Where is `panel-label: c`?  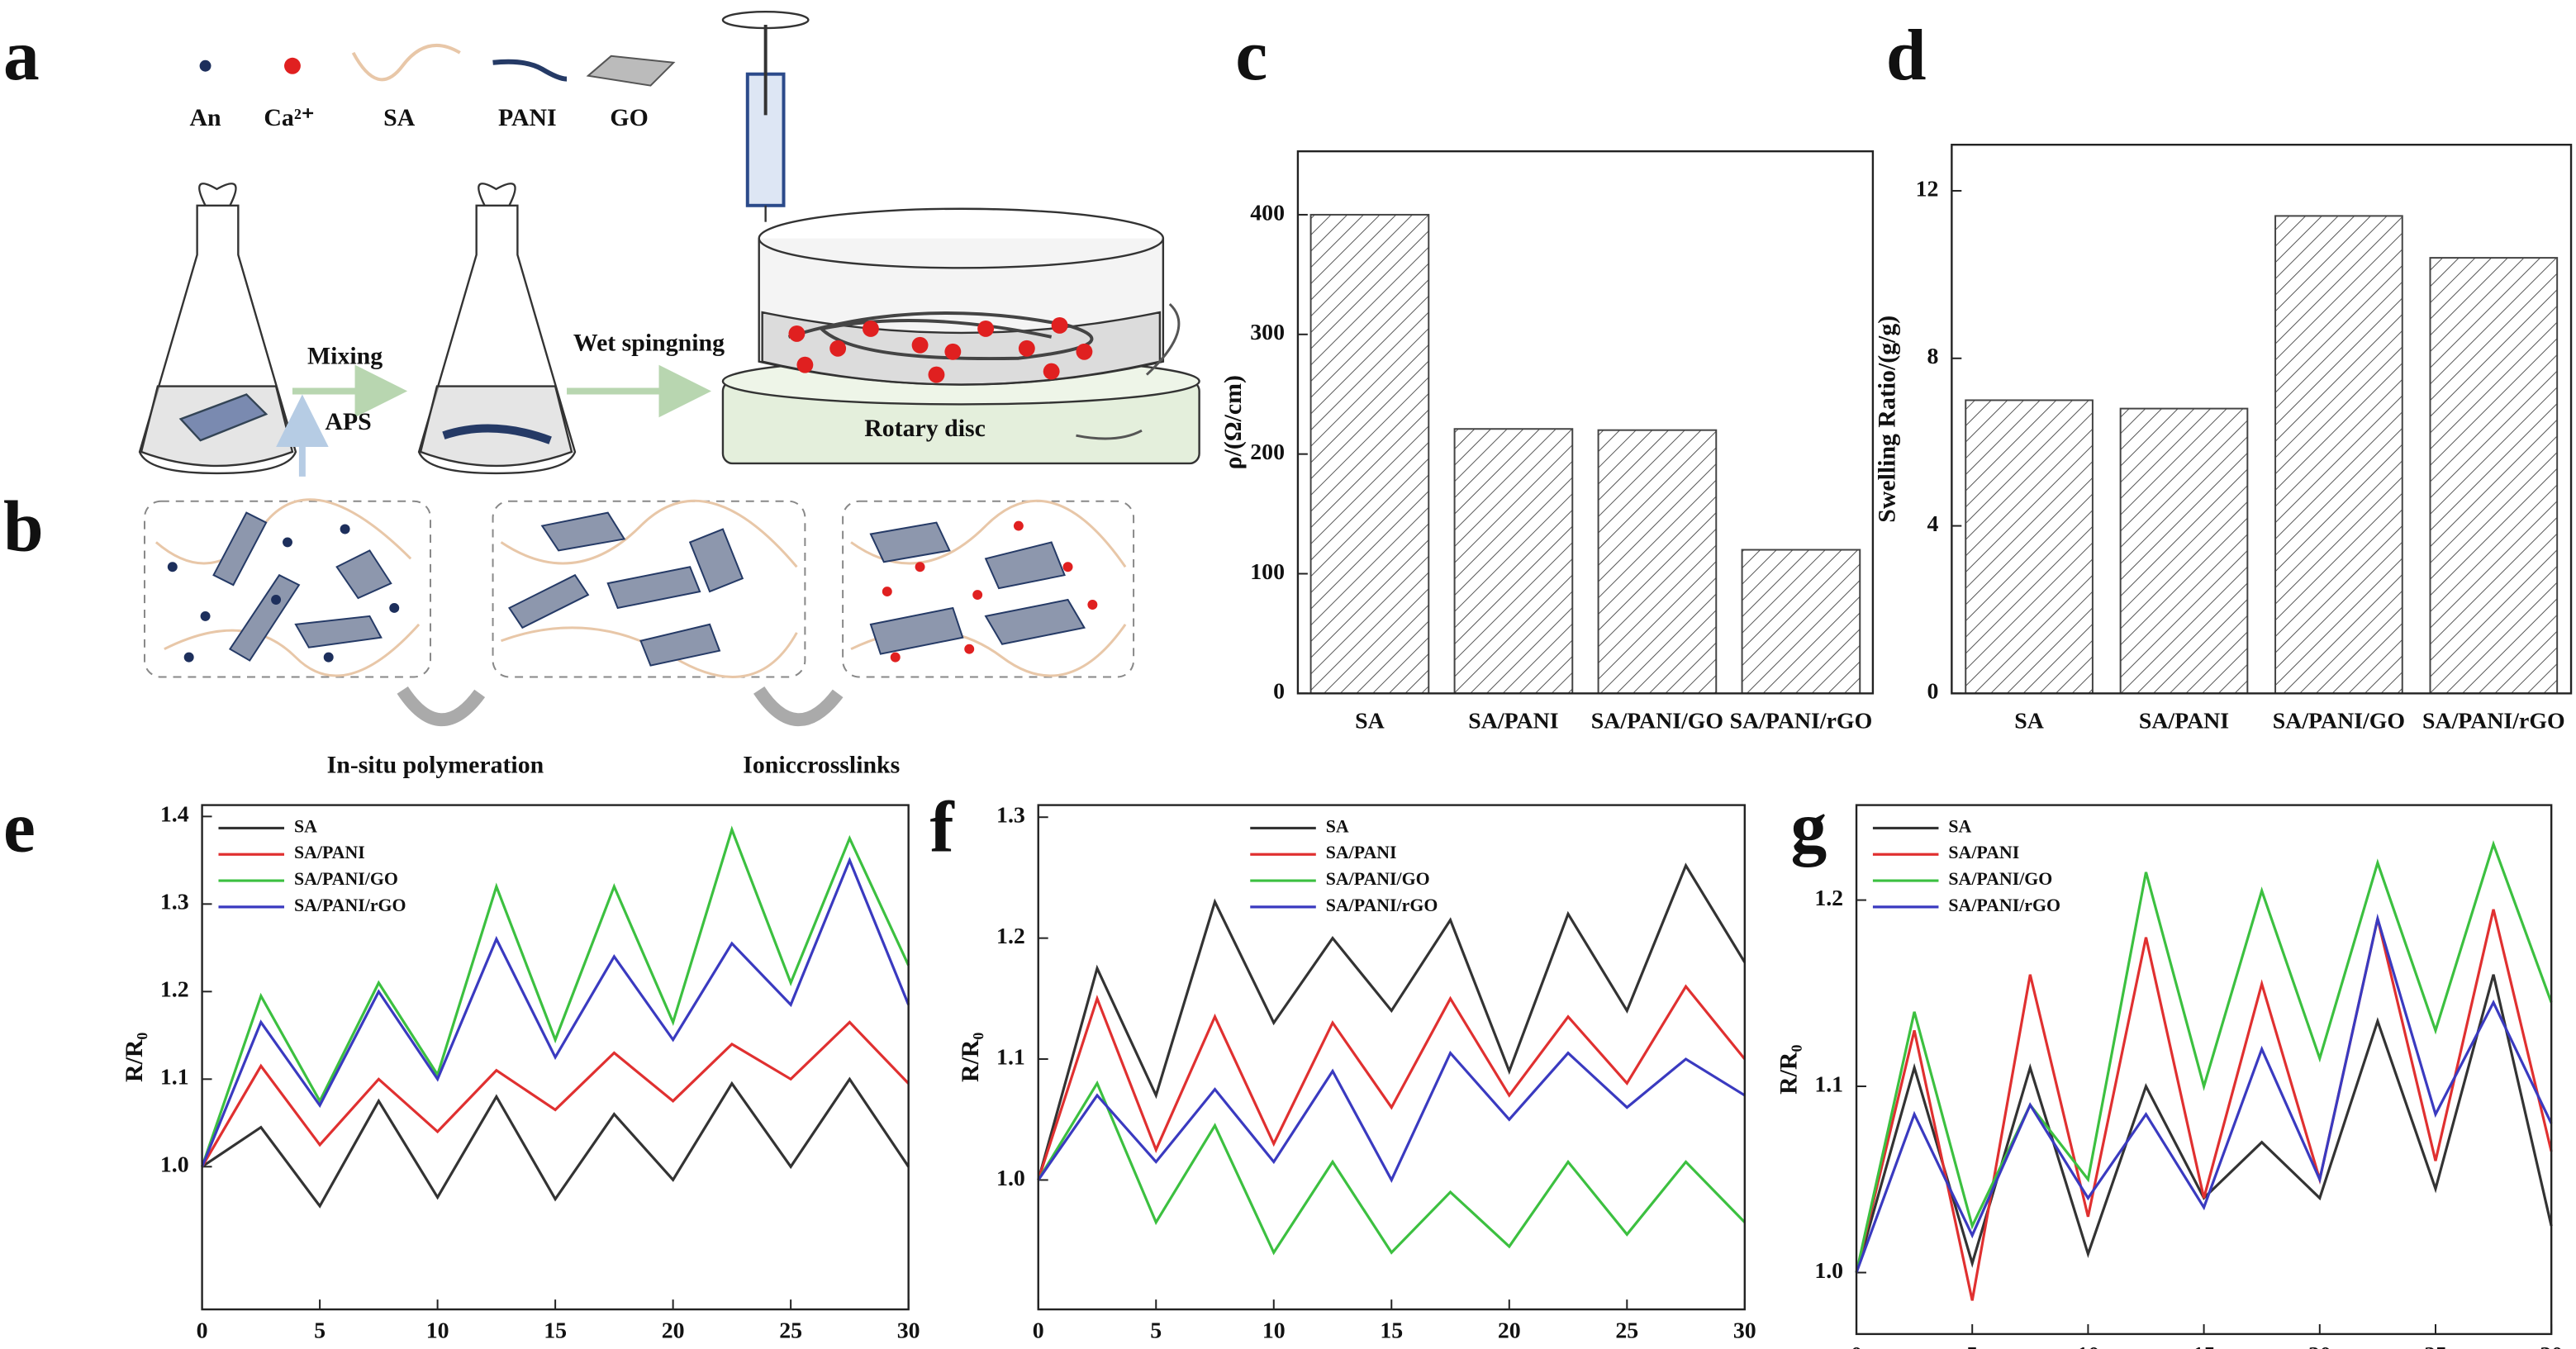 panel-label: c is located at coordinates (1251, 55).